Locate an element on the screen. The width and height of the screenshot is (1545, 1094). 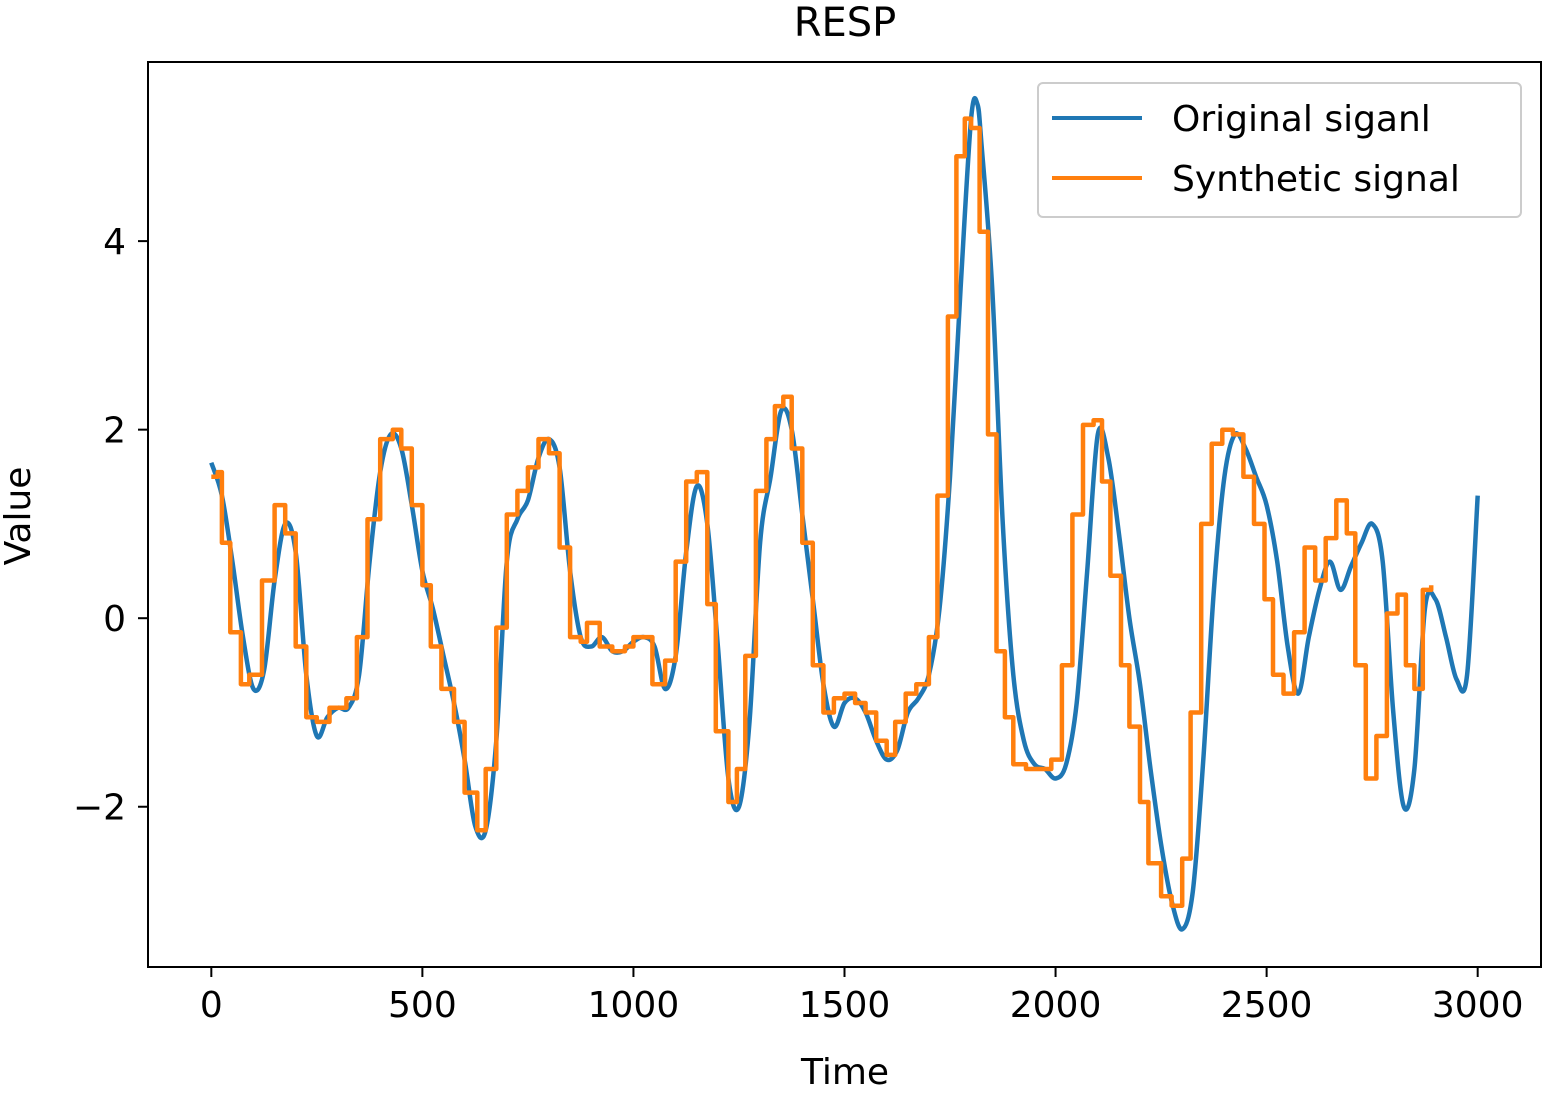
x-tick-label: 1500 is located at coordinates (845, 1005).